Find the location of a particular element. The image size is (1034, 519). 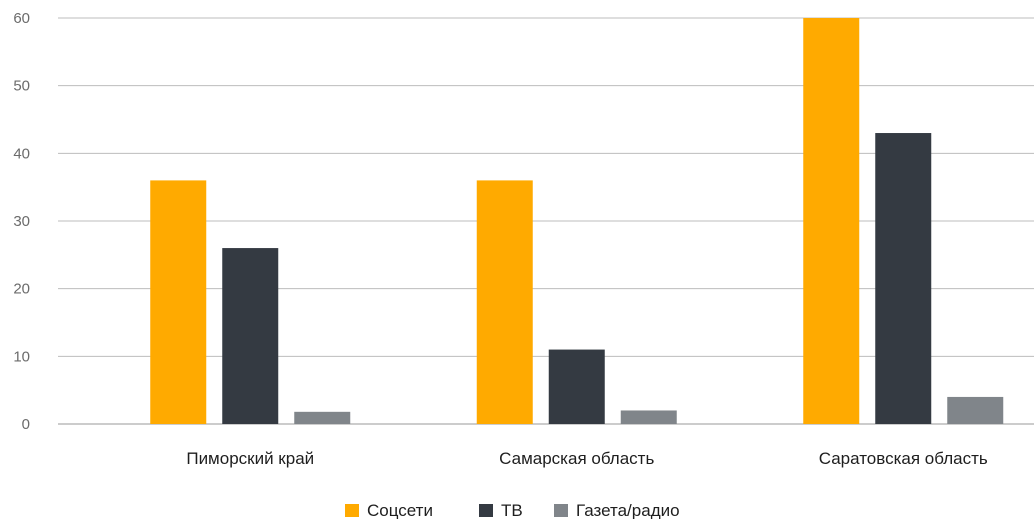

legend: Соцсети ТВ Газета/радио is located at coordinates (512, 510).